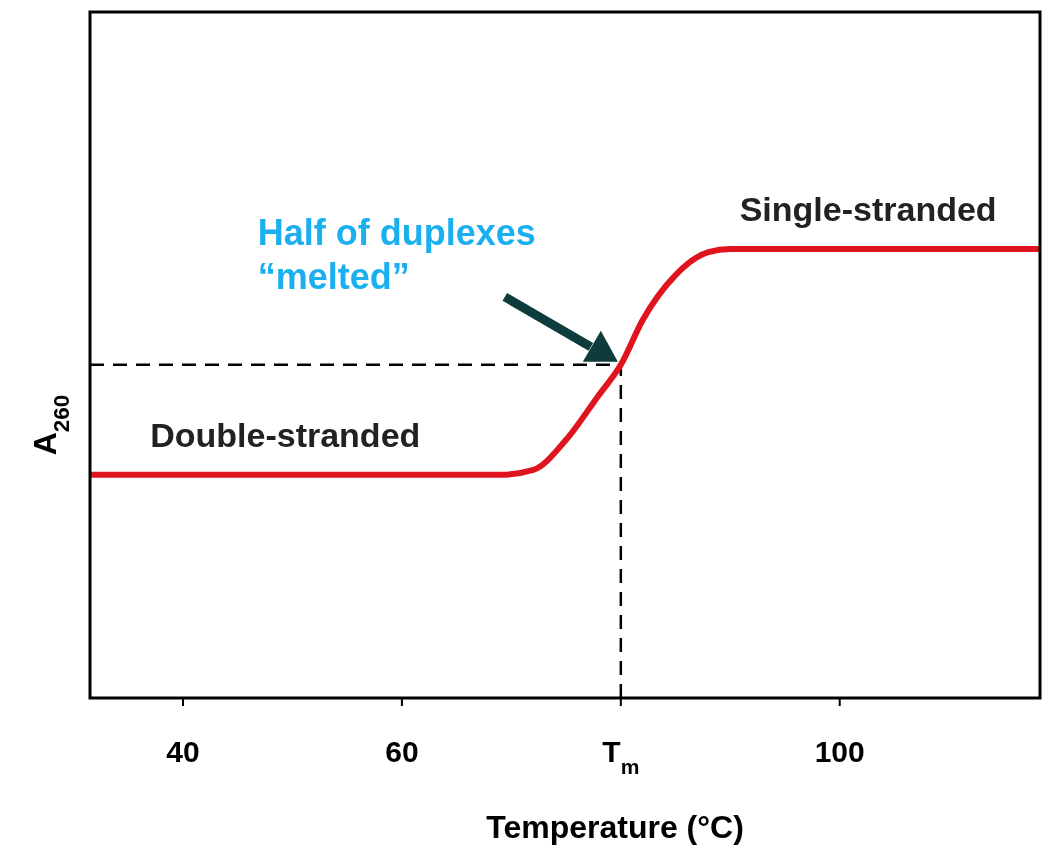 Image resolution: width=1046 pixels, height=848 pixels. I want to click on annotation: Half of duplexes “melted”, so click(396, 254).